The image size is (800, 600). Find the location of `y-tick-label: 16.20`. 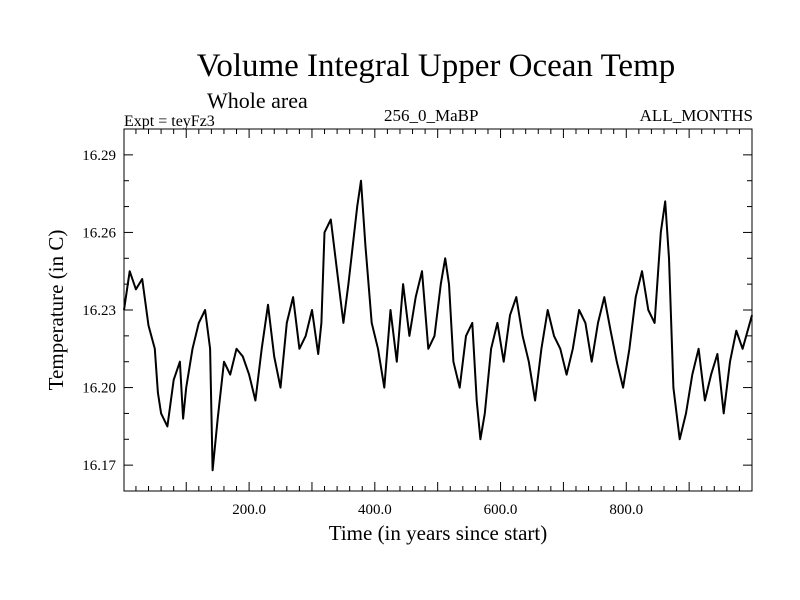

y-tick-label: 16.20 is located at coordinates (99, 389).